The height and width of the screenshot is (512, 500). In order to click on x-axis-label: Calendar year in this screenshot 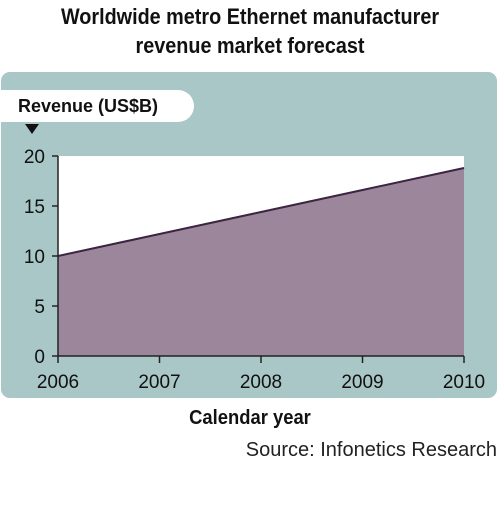, I will do `click(250, 418)`.